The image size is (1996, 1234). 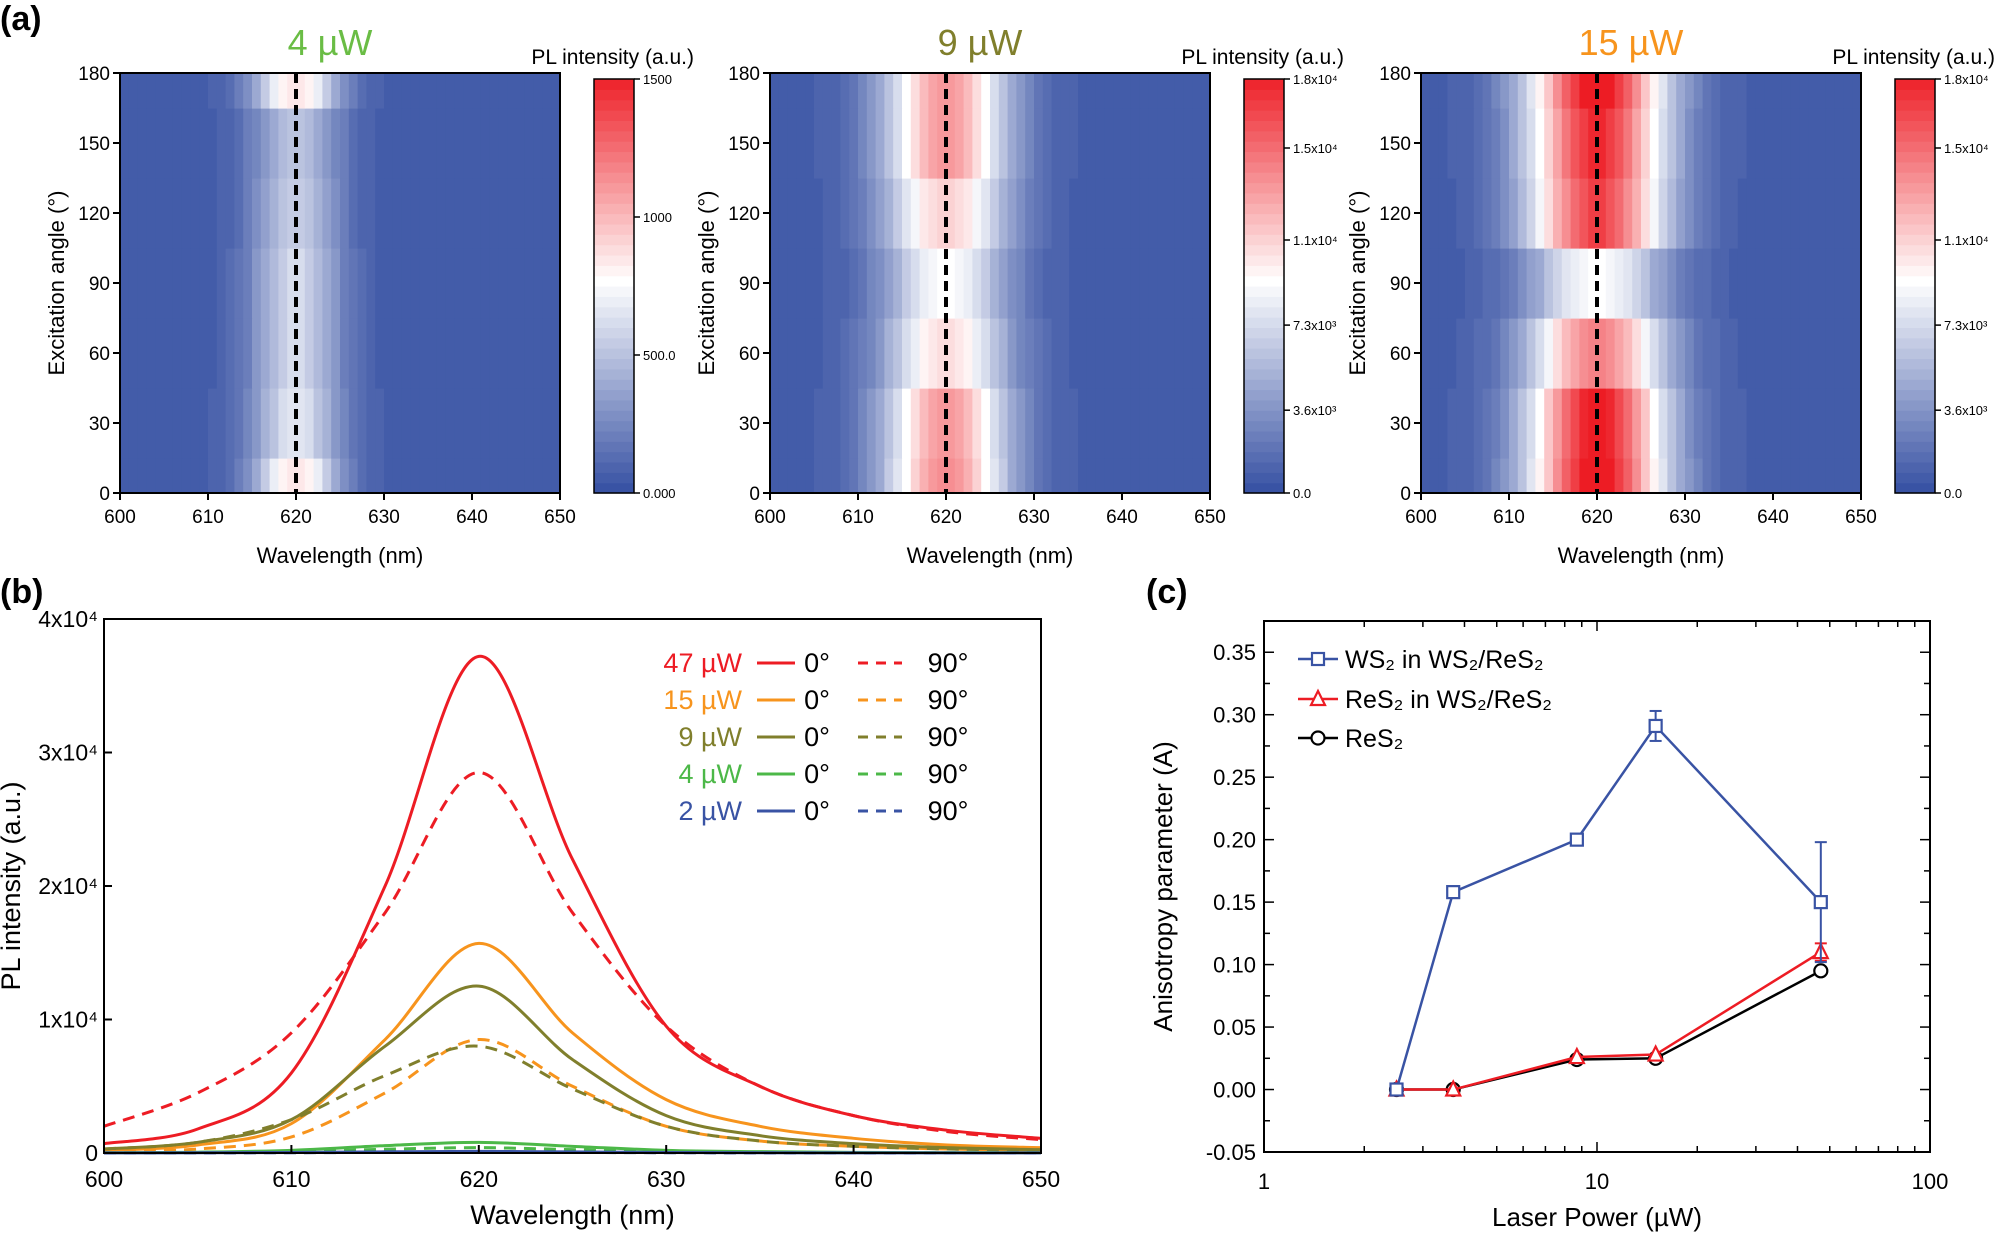 What do you see at coordinates (1315, 148) in the screenshot?
I see `colorbar-tick-label: 1.5x10⁴` at bounding box center [1315, 148].